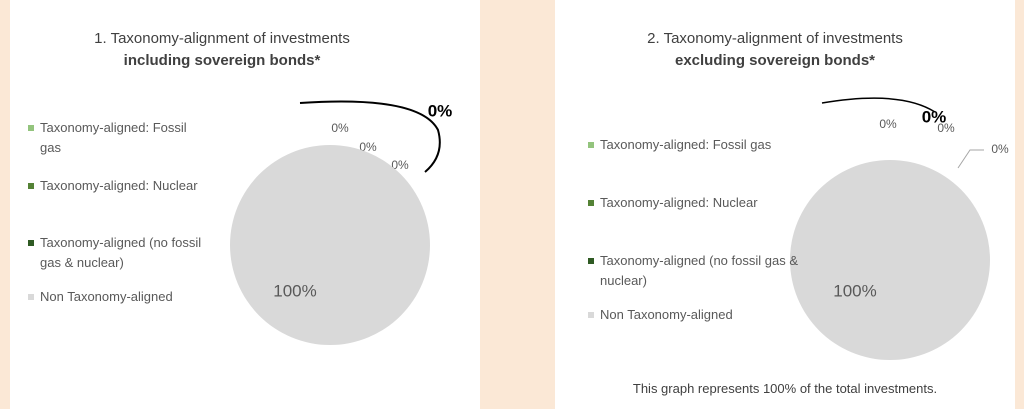 The width and height of the screenshot is (1024, 409). What do you see at coordinates (775, 38) in the screenshot?
I see `chart-title: 2. Taxonomy-alignment of investments` at bounding box center [775, 38].